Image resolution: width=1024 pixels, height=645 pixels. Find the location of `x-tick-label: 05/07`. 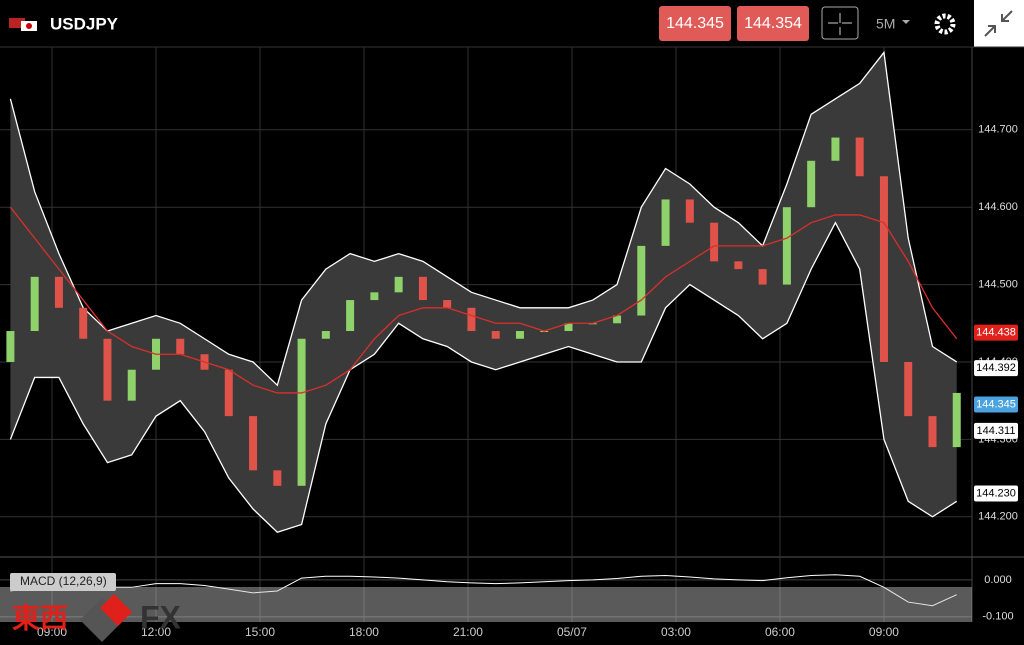

x-tick-label: 05/07 is located at coordinates (572, 632).